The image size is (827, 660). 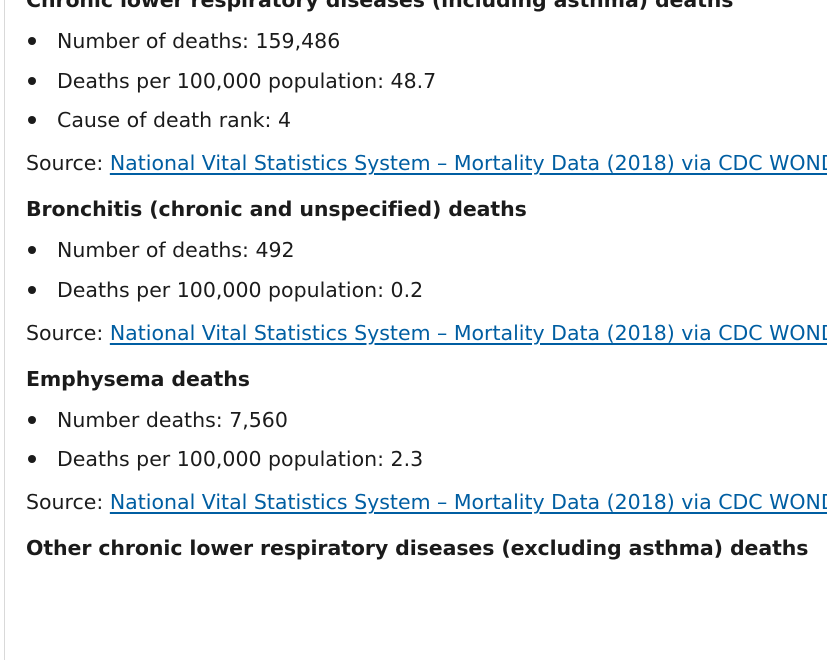 What do you see at coordinates (138, 378) in the screenshot?
I see `section-heading: Emphysema deaths` at bounding box center [138, 378].